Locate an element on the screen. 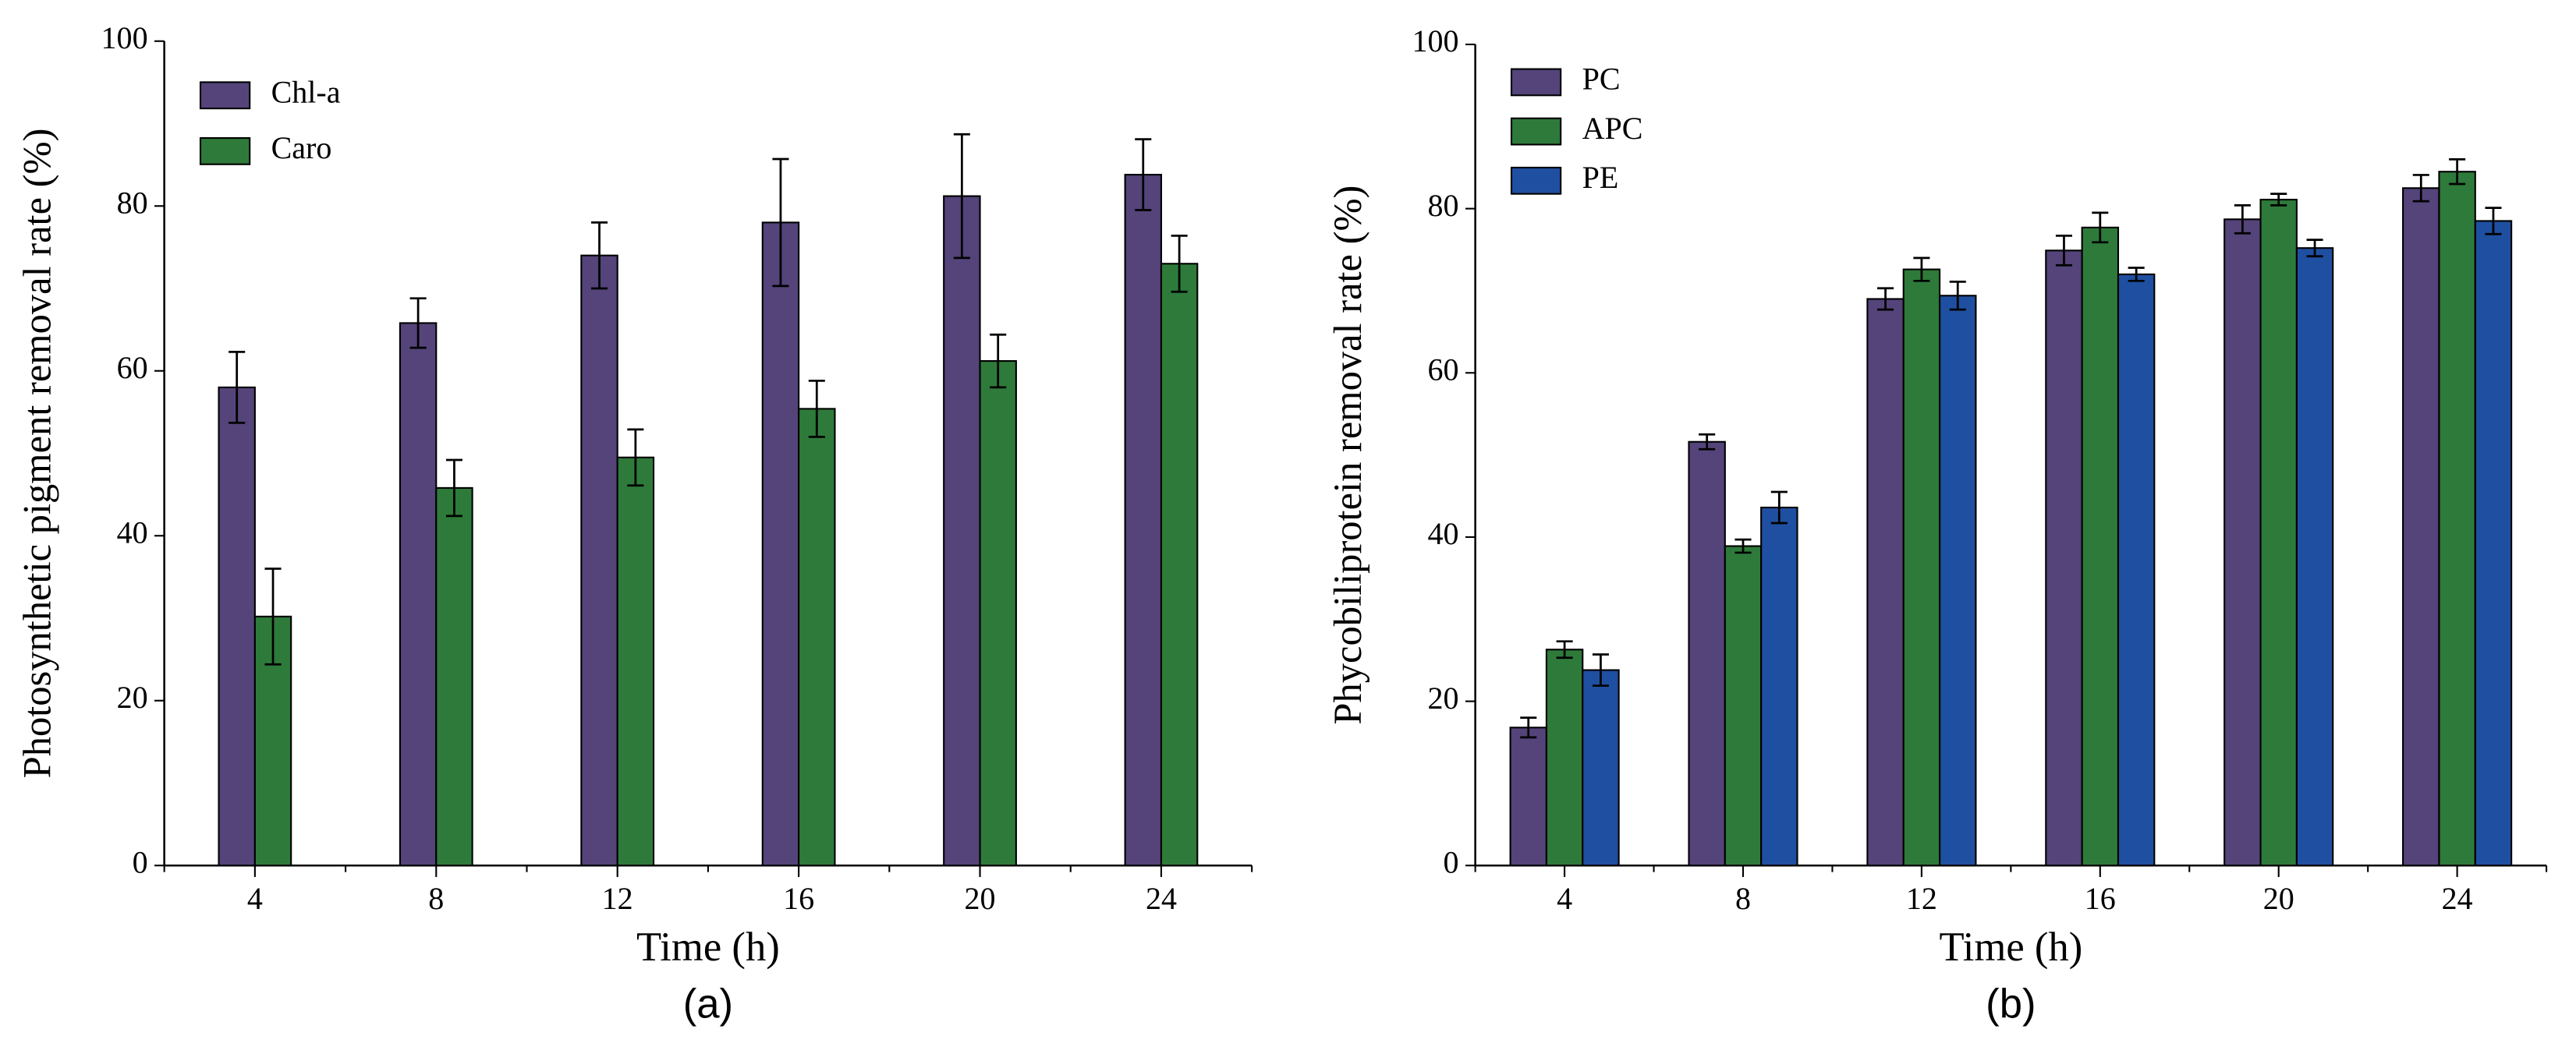  panel-label: (b) is located at coordinates (2011, 1004).